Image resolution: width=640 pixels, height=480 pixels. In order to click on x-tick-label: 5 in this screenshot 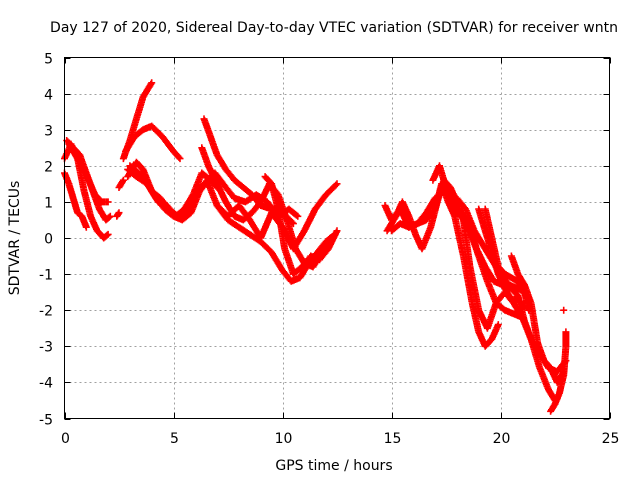, I will do `click(174, 439)`.